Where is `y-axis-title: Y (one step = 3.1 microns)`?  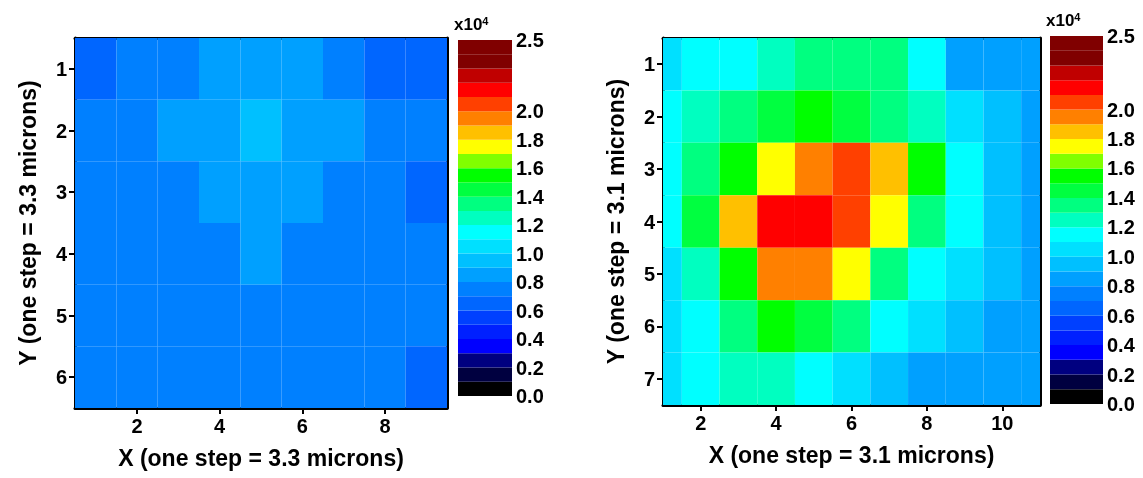 y-axis-title: Y (one step = 3.1 microns) is located at coordinates (615, 221).